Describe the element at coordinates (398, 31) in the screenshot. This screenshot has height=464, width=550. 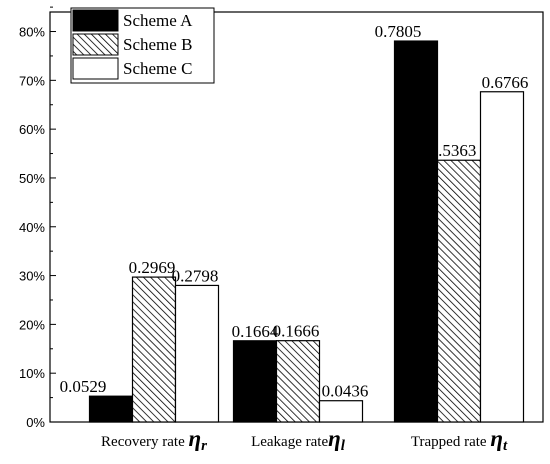
I see `data-label: 0.7805` at that location.